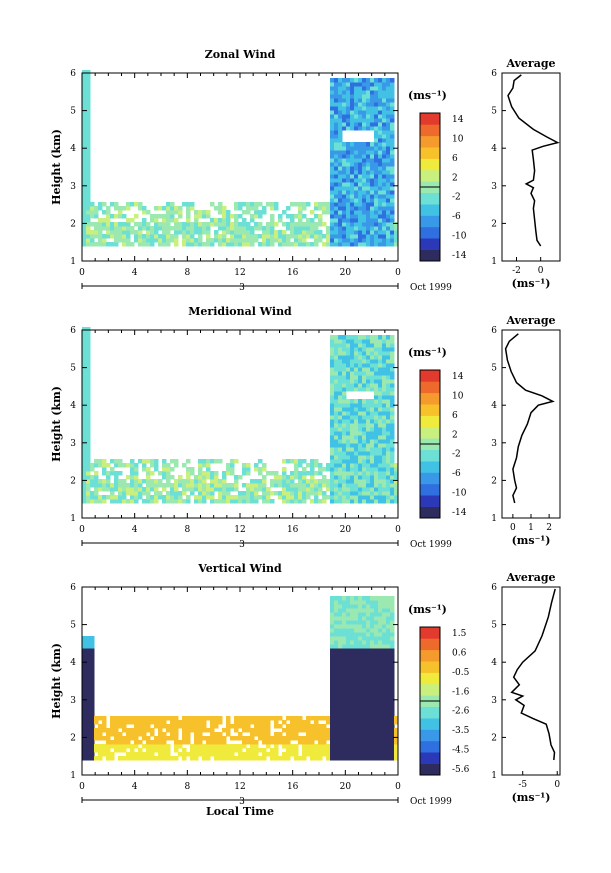  Describe the element at coordinates (427, 352) in the screenshot. I see `colorbar-unit: (ms⁻¹)` at that location.